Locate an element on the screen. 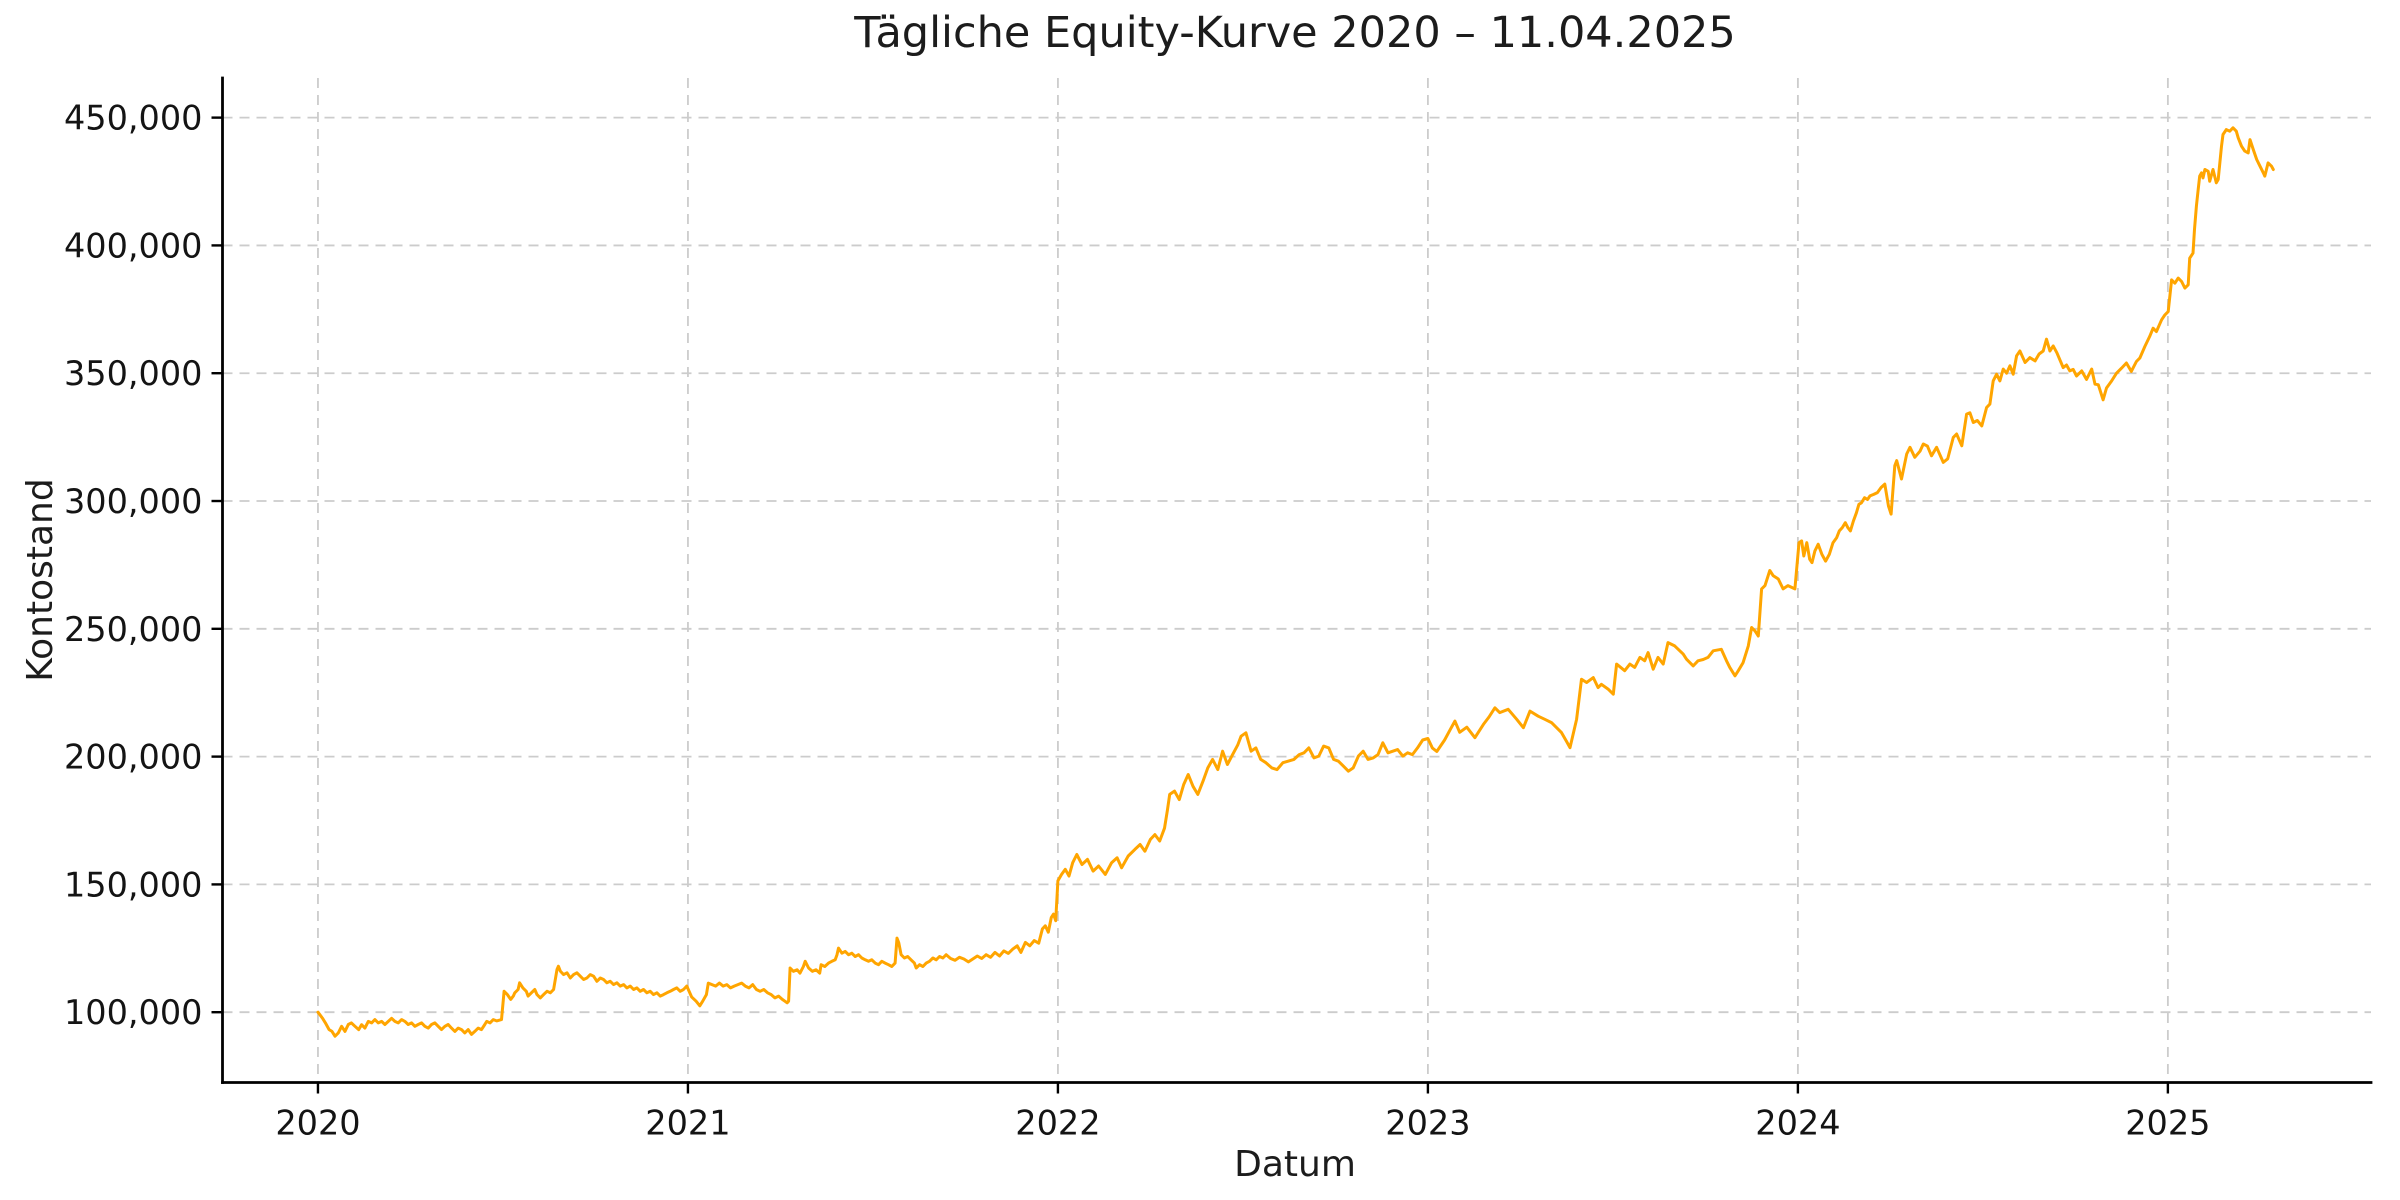 The height and width of the screenshot is (1200, 2400). y-tick-label: 450,000 is located at coordinates (133, 118).